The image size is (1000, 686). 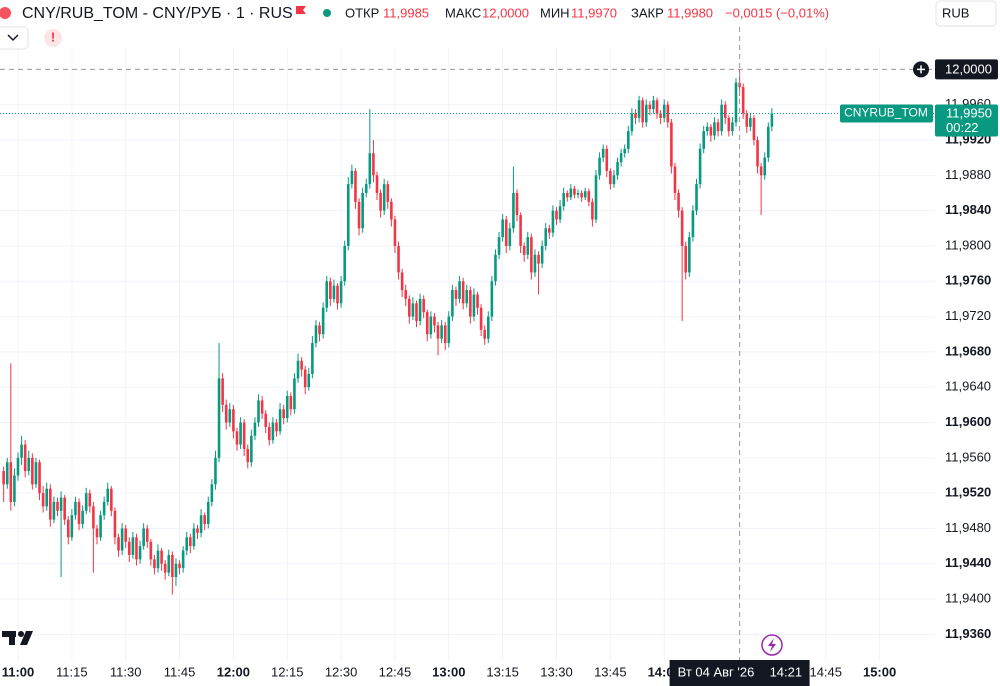 I want to click on warning-icon, so click(x=53, y=38).